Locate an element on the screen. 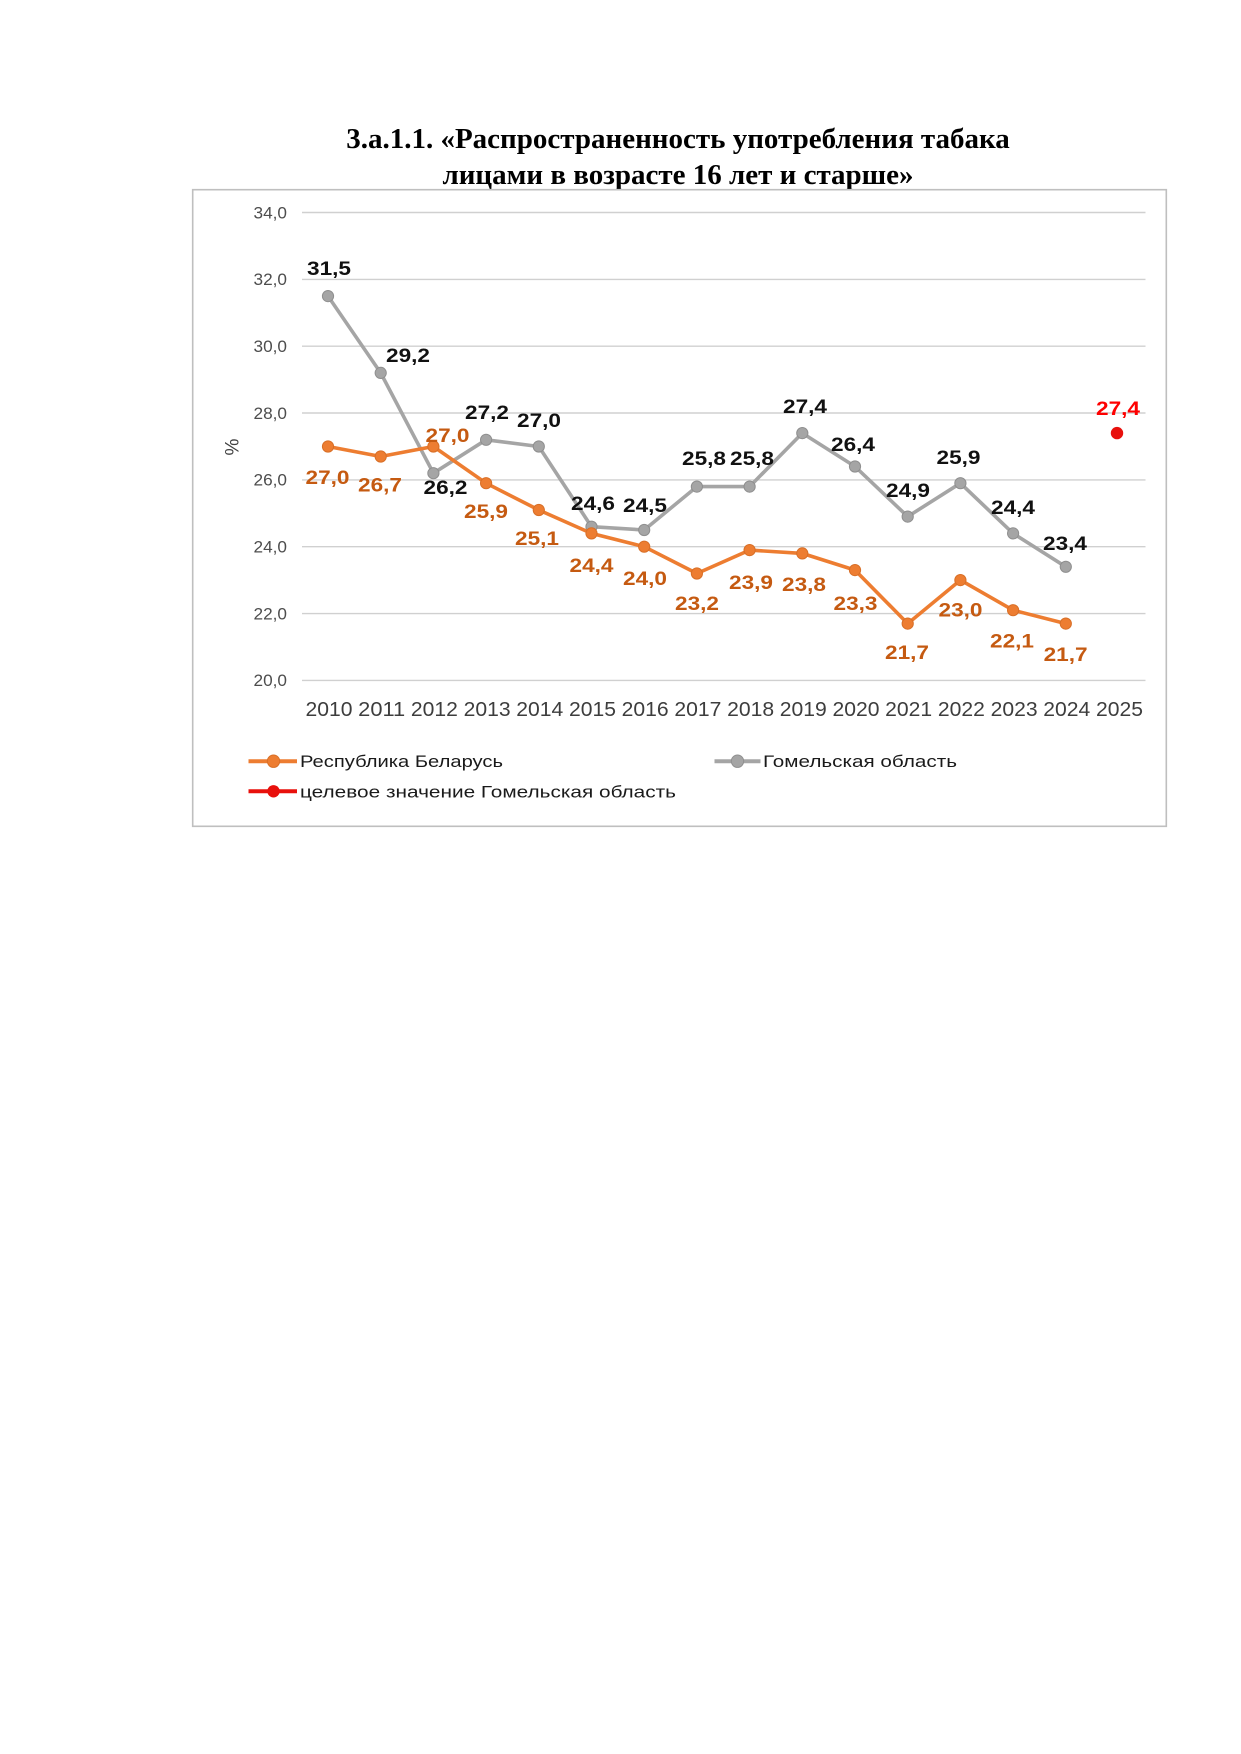 This screenshot has height=1754, width=1241. svg-text: 23,4 is located at coordinates (1065, 544).